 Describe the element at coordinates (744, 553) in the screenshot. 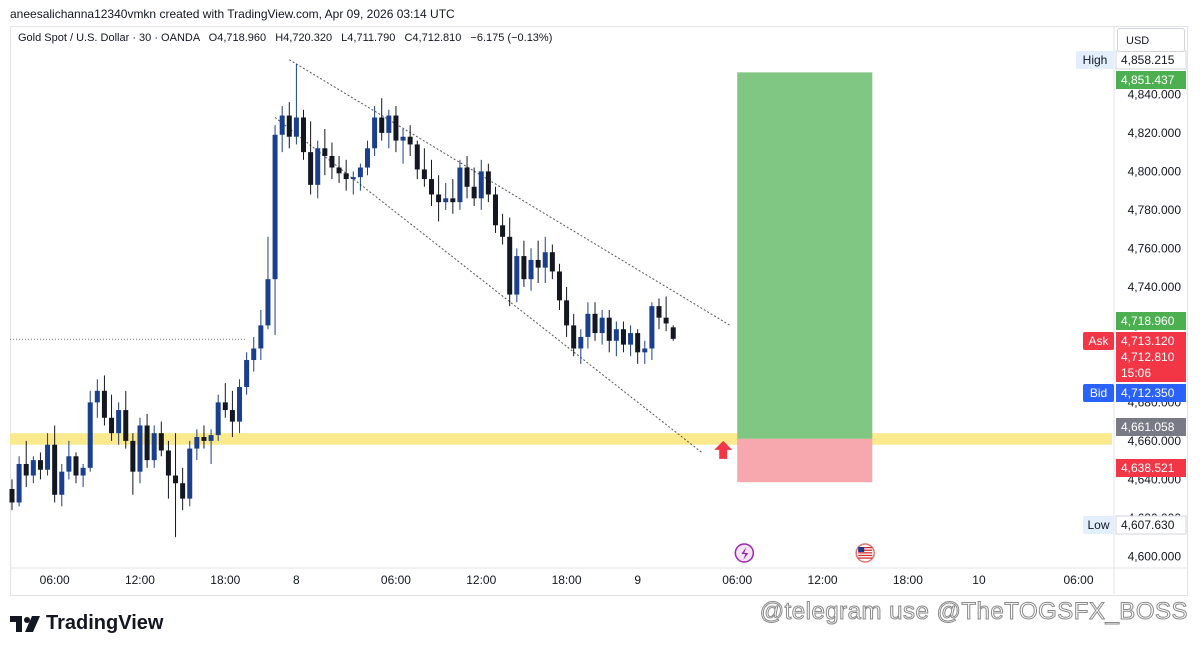

I see `lightning-icon` at that location.